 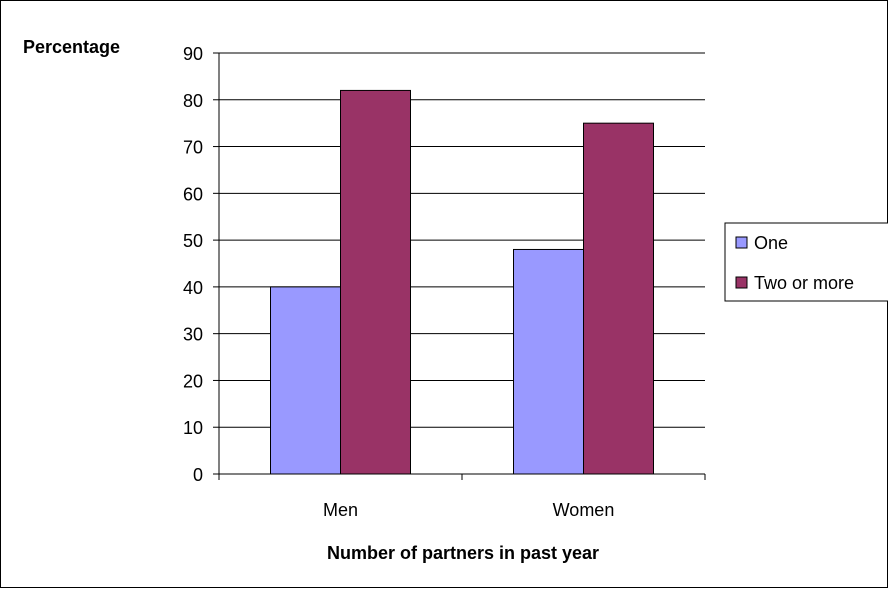 I want to click on legend-box, so click(x=806, y=262).